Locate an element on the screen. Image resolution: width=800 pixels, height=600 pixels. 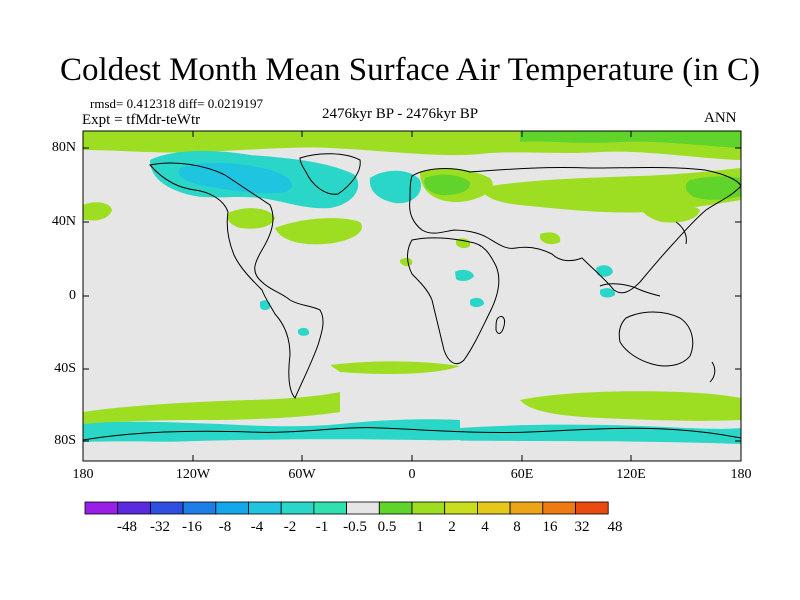
stats-text: rmsd= 0.412318 diff= 0.0219197 is located at coordinates (176, 103).